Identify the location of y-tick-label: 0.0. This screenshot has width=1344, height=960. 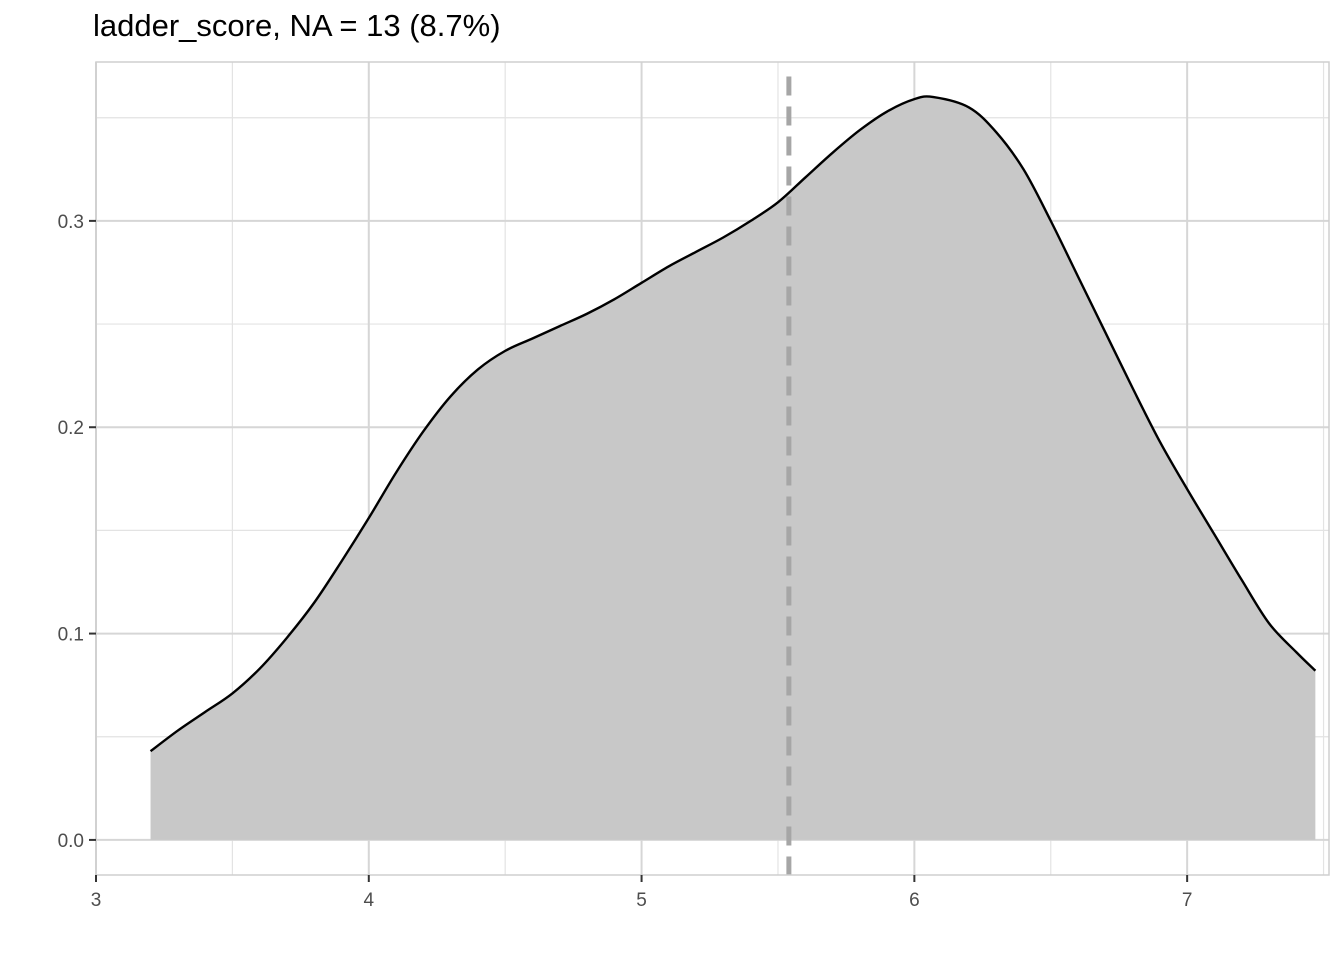
(71, 841).